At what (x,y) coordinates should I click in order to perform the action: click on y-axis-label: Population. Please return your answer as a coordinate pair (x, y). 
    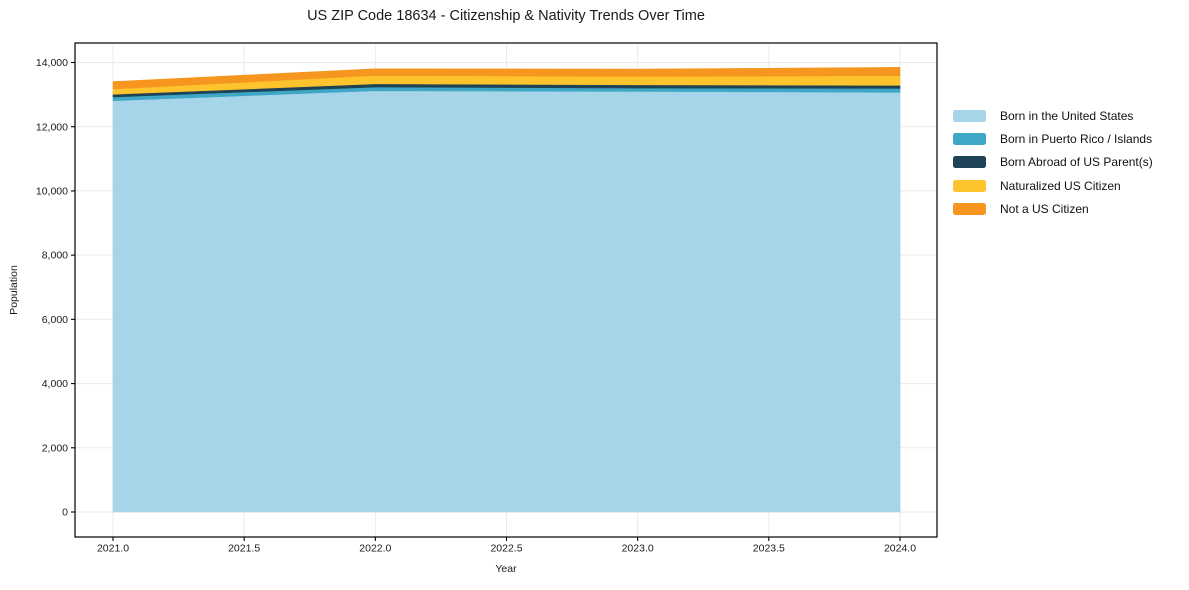
    Looking at the image, I should click on (14, 290).